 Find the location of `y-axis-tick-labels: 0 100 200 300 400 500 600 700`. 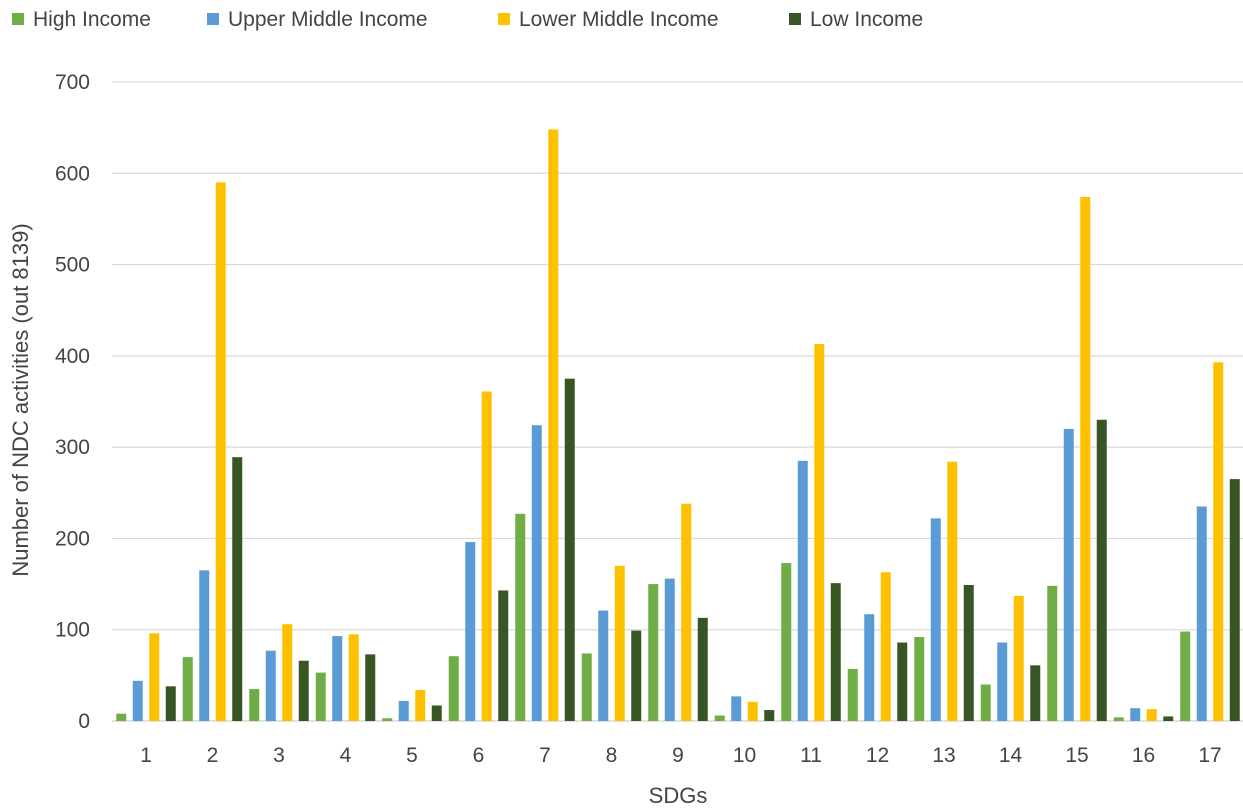

y-axis-tick-labels: 0 100 200 300 400 500 600 700 is located at coordinates (72, 402).